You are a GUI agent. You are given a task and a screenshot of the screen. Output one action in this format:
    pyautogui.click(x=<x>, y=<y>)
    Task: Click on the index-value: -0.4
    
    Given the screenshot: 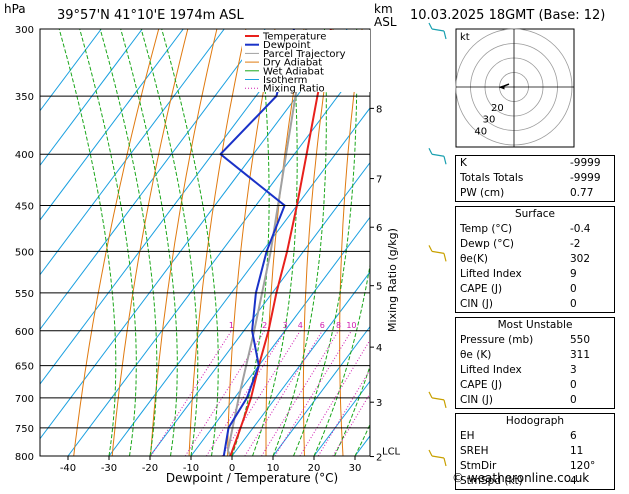 What is the action you would take?
    pyautogui.click(x=580, y=229)
    